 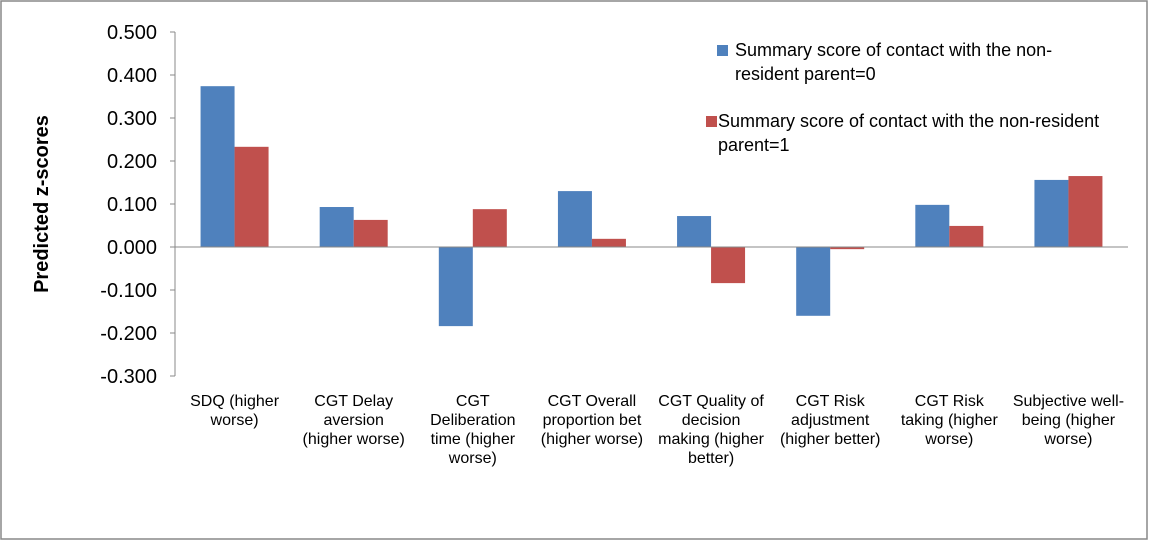 I want to click on y-tick-label: -0.200, so click(x=128, y=334).